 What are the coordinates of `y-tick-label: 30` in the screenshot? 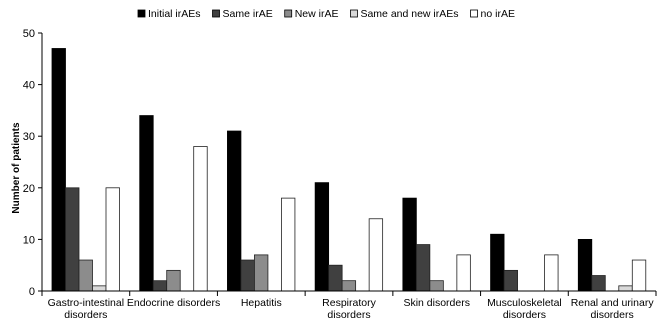 It's located at (29, 137).